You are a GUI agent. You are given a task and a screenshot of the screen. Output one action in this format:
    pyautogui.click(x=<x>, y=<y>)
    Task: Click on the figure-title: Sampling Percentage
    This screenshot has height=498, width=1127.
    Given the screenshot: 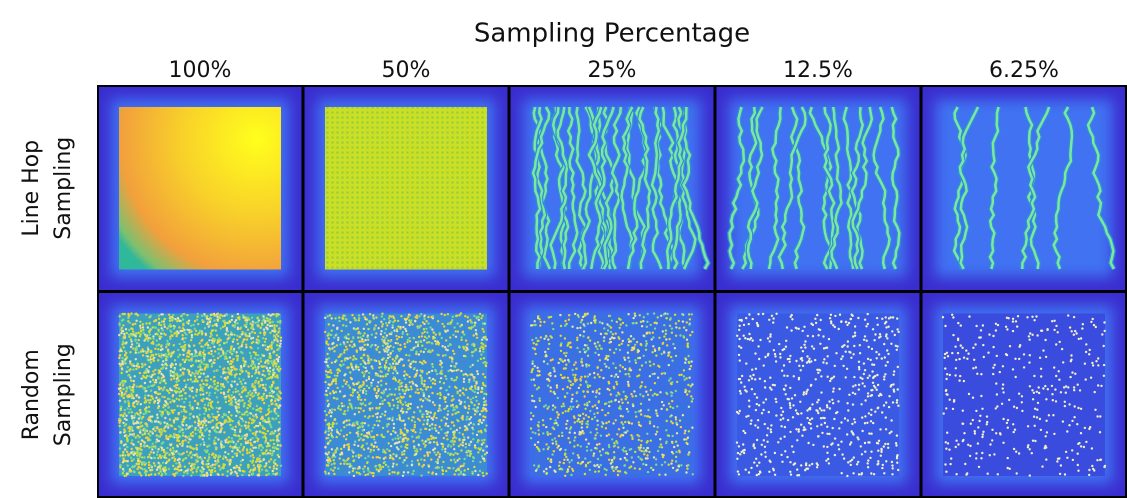 What is the action you would take?
    pyautogui.click(x=612, y=34)
    